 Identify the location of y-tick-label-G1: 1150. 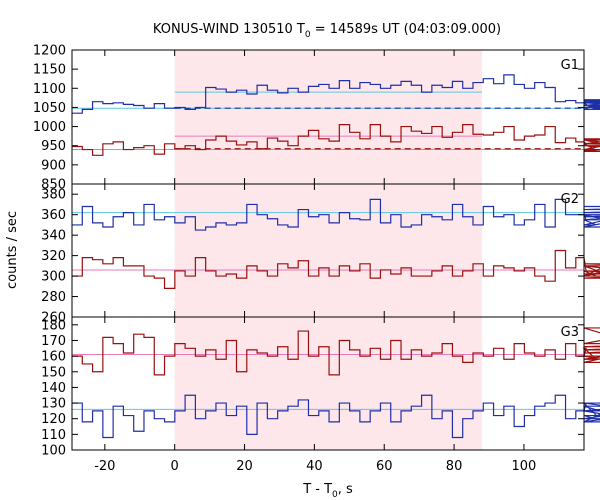
(49, 70).